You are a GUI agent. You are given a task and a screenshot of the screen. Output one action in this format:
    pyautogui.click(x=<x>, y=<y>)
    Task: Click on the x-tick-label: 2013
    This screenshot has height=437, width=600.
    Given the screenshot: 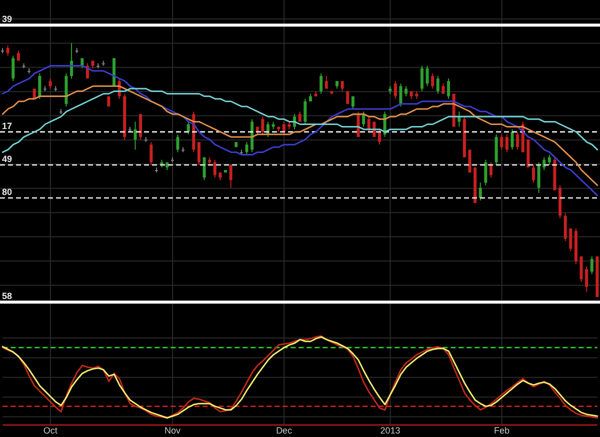 What is the action you would take?
    pyautogui.click(x=390, y=430)
    